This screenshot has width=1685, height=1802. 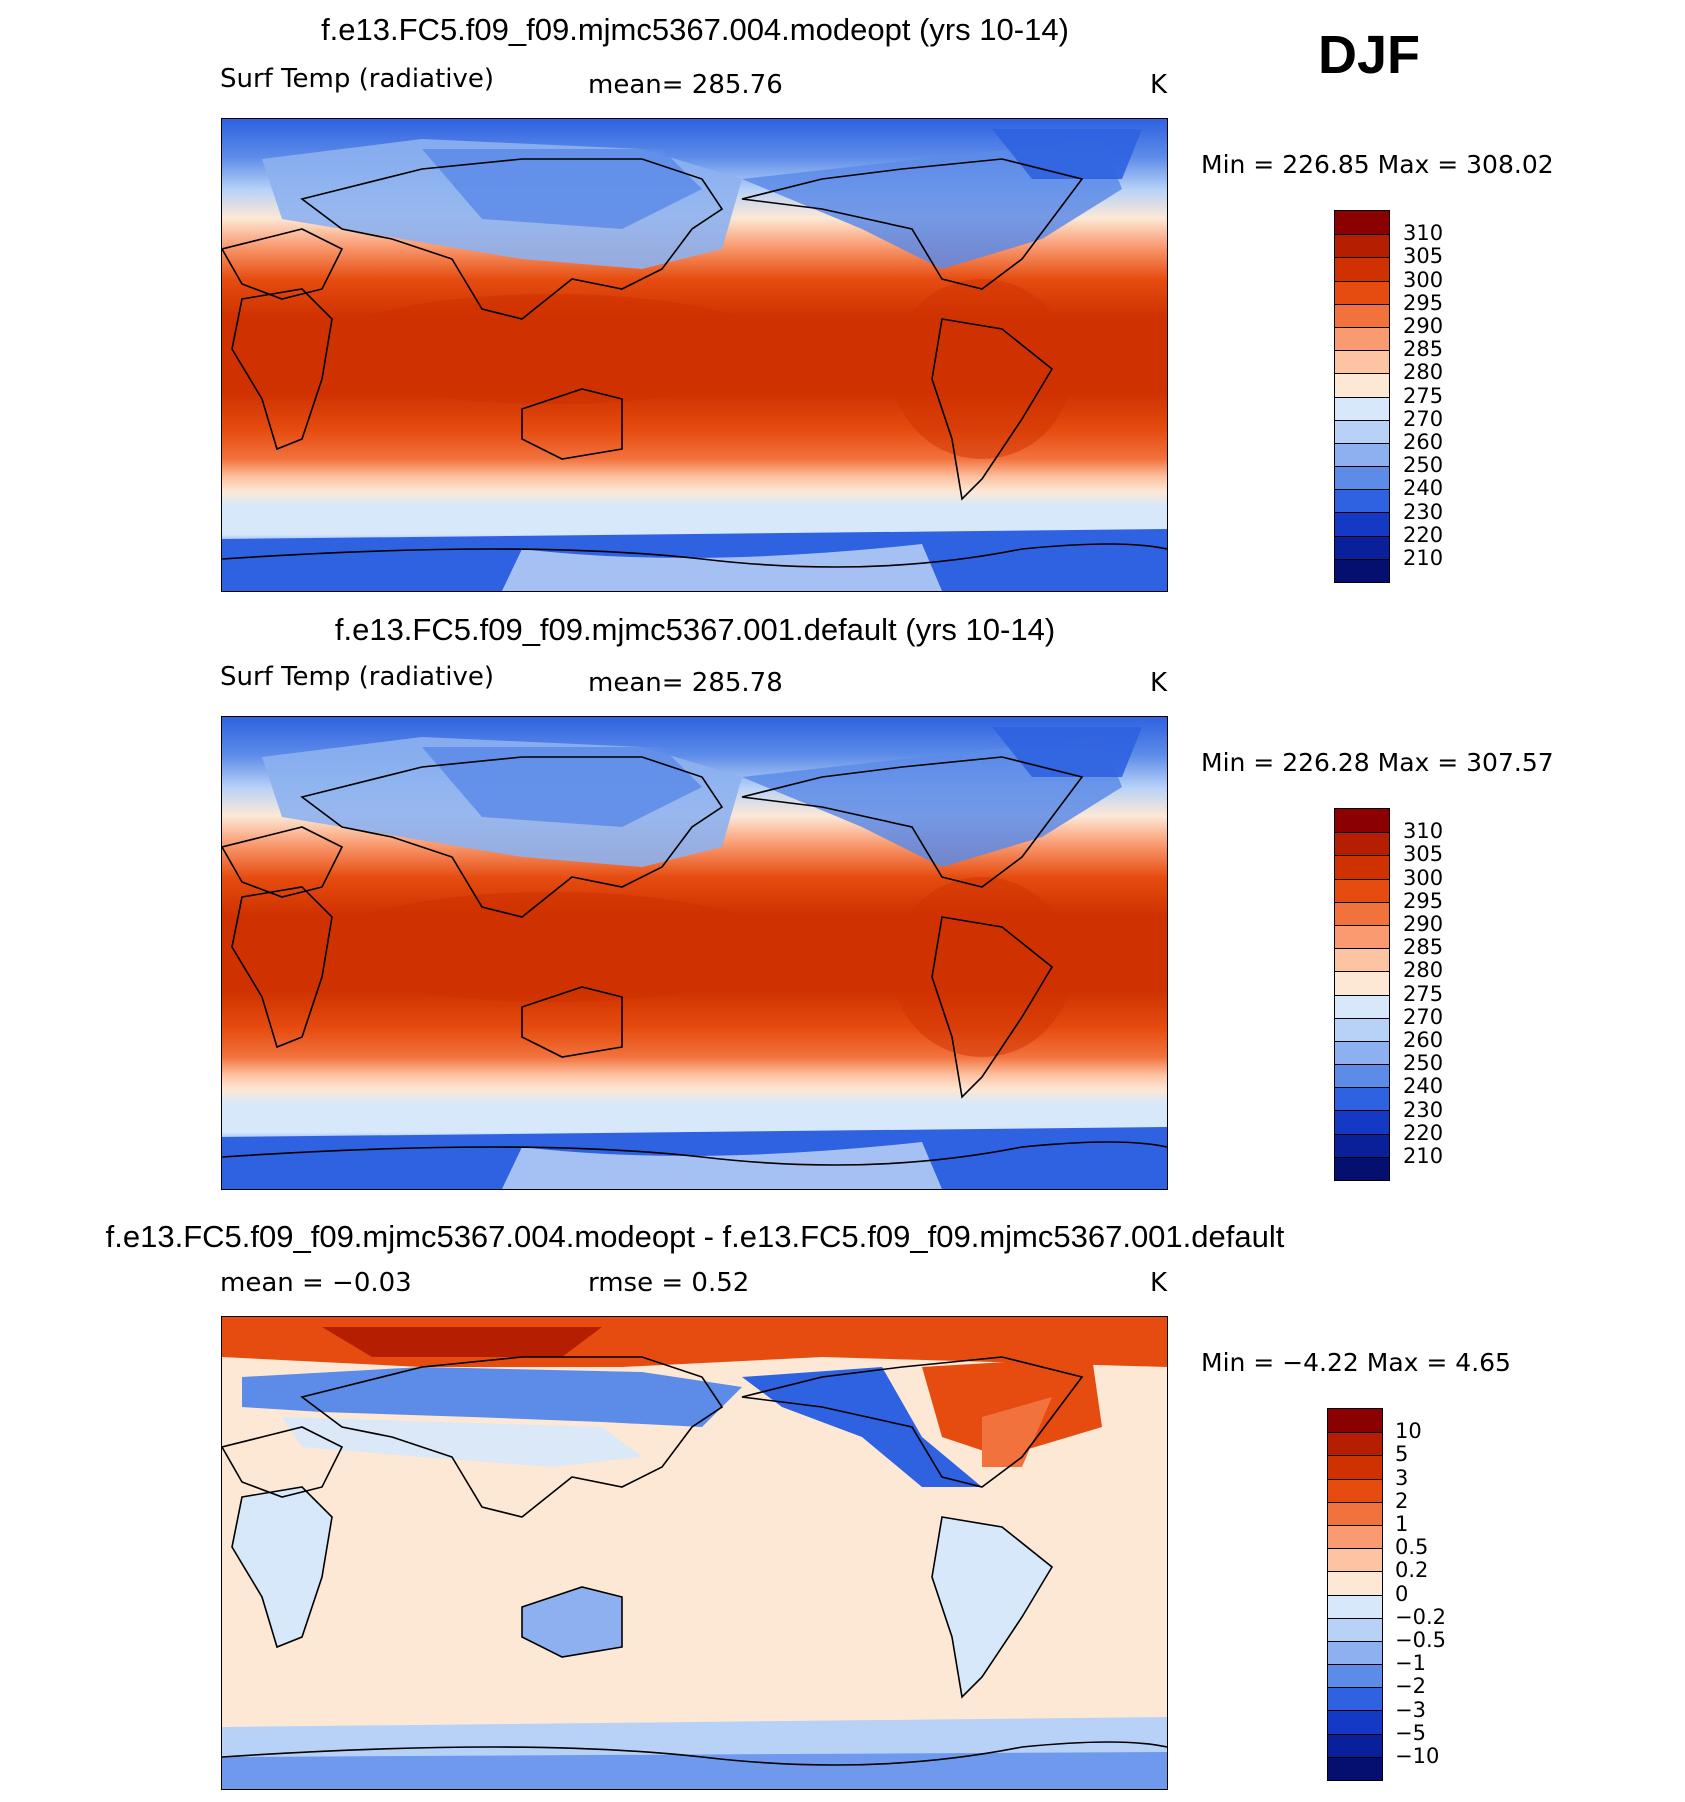 I want to click on colorbar-tick-label: 2, so click(x=1402, y=1500).